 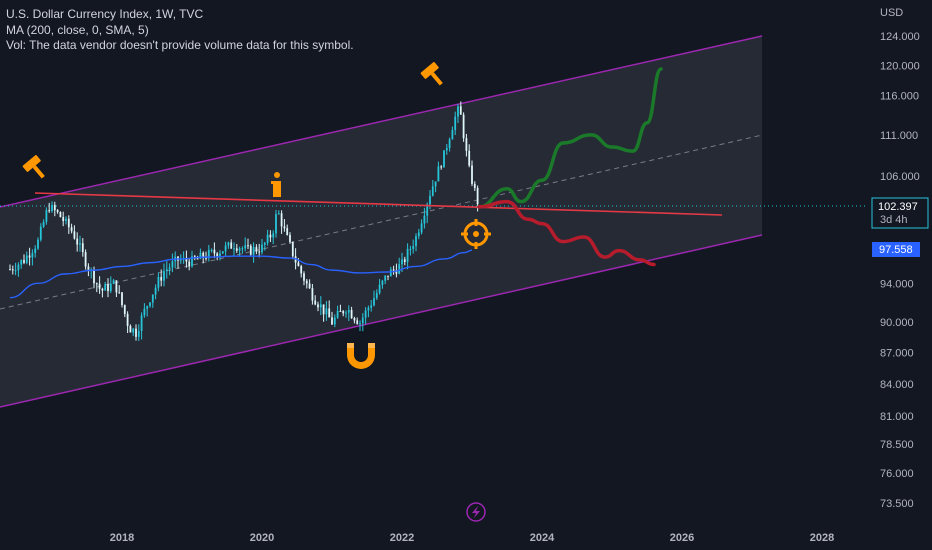 I want to click on bearish-projection, so click(x=566, y=233).